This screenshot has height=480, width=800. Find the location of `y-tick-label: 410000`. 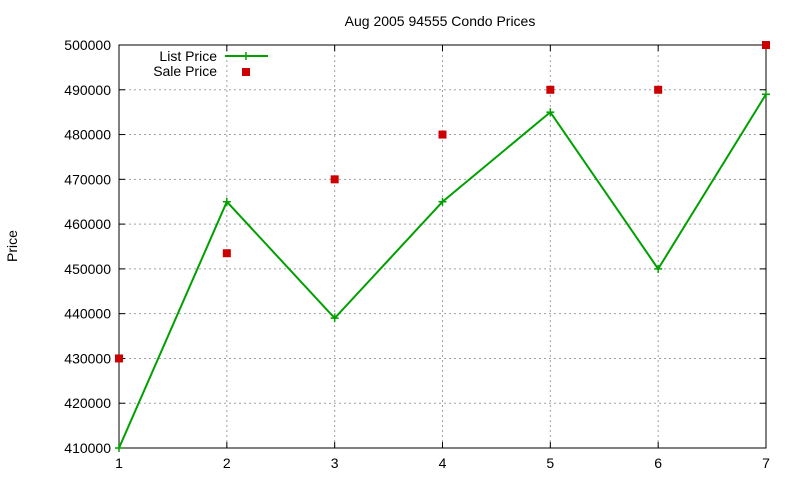

y-tick-label: 410000 is located at coordinates (87, 448).